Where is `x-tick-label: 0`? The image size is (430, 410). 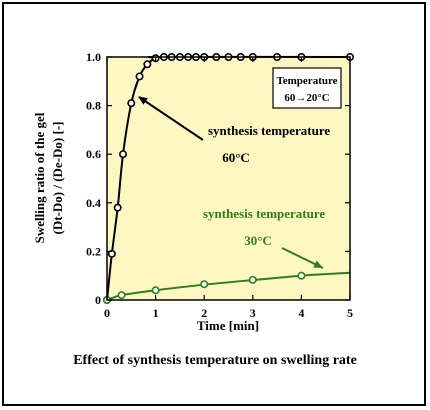 x-tick-label: 0 is located at coordinates (107, 313).